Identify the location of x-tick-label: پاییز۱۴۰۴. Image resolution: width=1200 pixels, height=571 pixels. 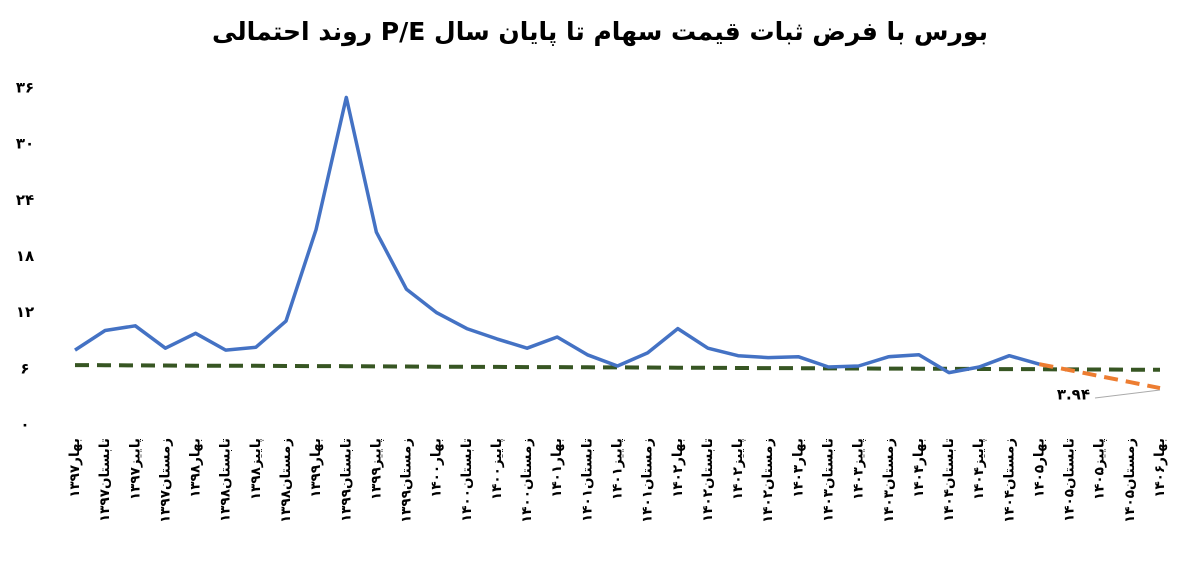
(979, 469).